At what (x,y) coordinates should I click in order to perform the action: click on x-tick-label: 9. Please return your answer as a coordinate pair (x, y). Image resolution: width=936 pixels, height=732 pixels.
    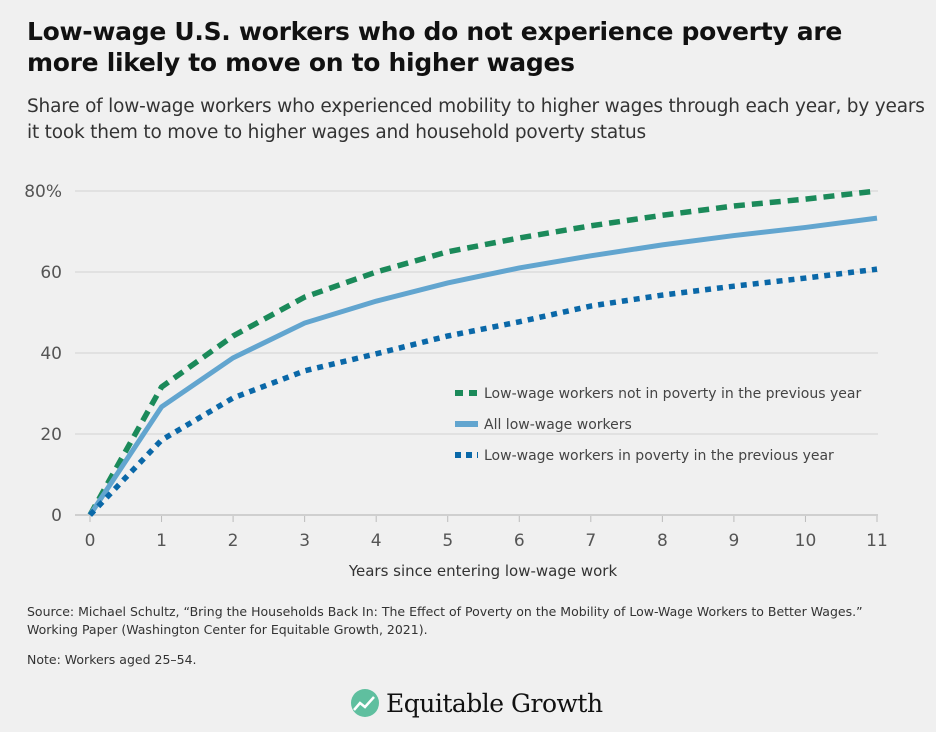
    Looking at the image, I should click on (733, 541).